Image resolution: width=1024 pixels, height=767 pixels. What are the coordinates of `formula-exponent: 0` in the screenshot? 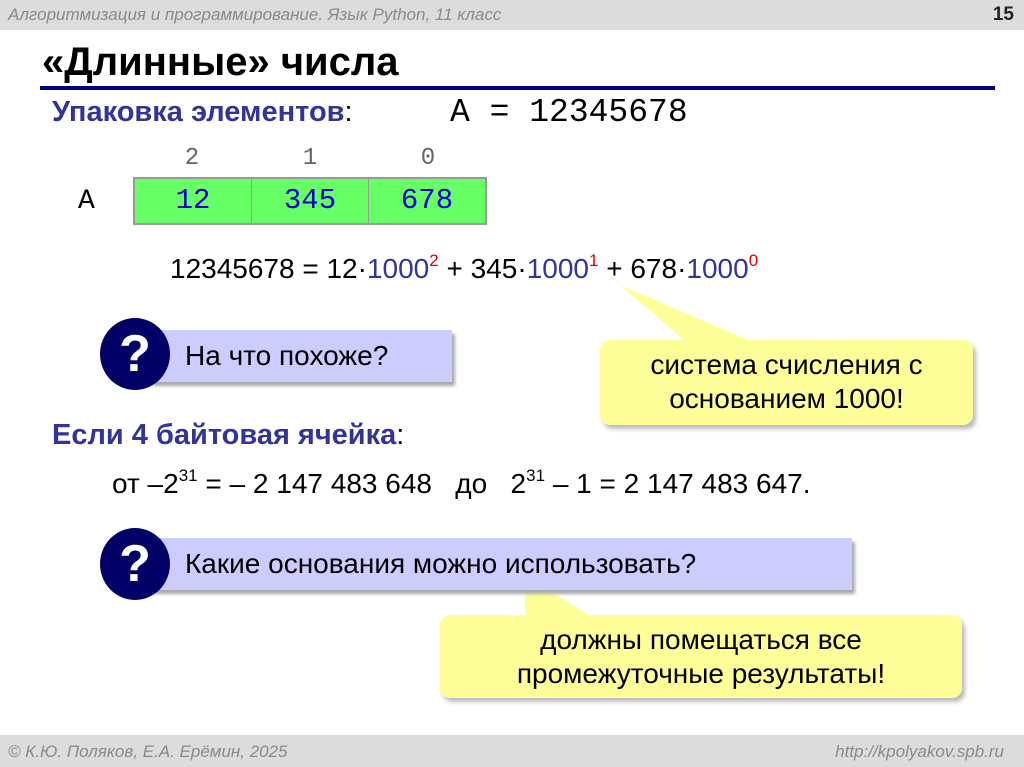 It's located at (753, 260).